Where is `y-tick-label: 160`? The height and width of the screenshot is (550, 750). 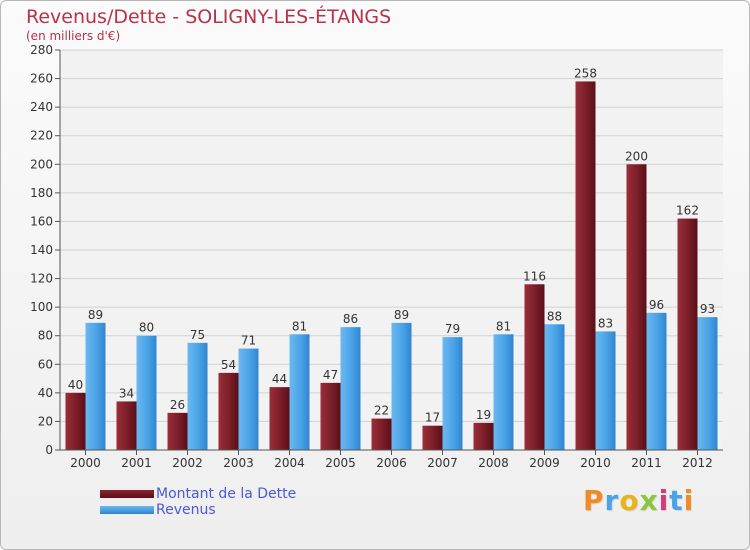 y-tick-label: 160 is located at coordinates (41, 221).